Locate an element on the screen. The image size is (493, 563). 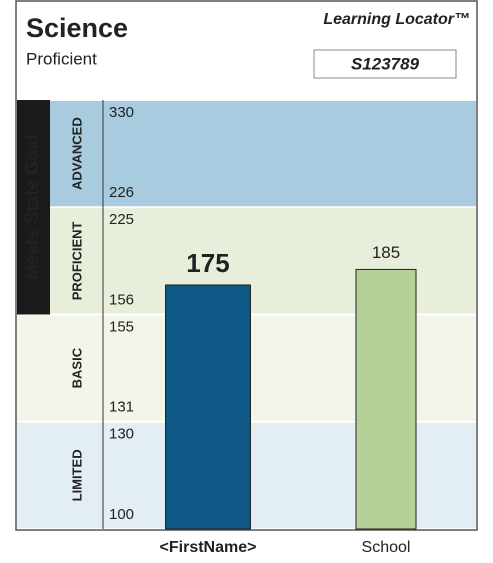
band-label: PROFICIENT is located at coordinates (76, 260).